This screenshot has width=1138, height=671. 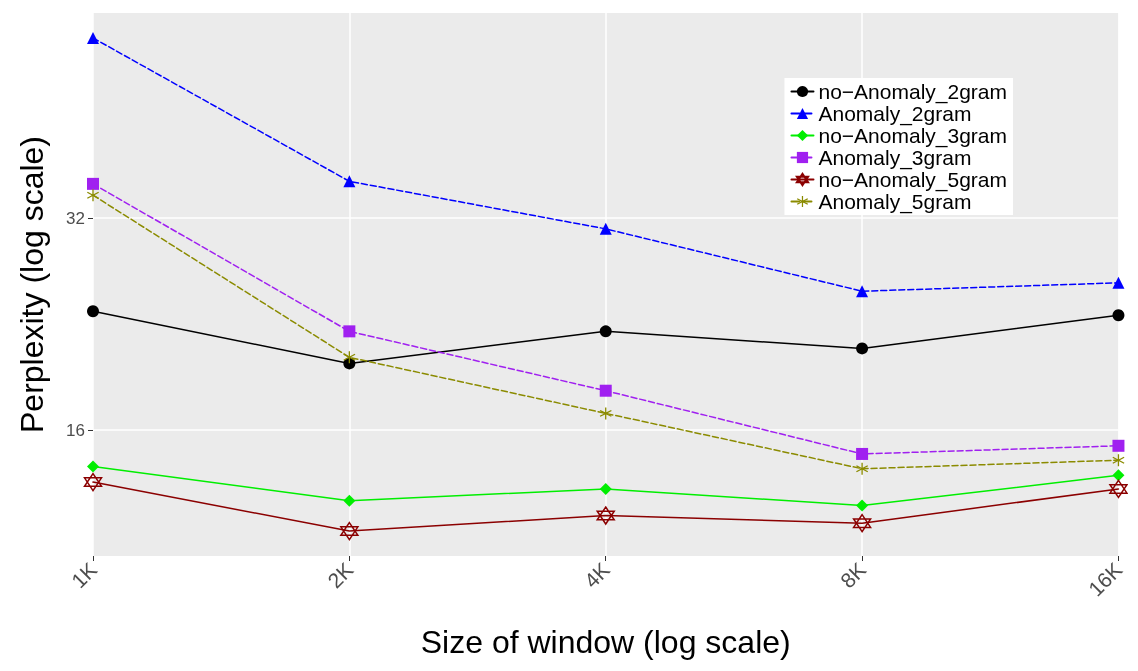 What do you see at coordinates (853, 575) in the screenshot?
I see `x-tick-label: 8K` at bounding box center [853, 575].